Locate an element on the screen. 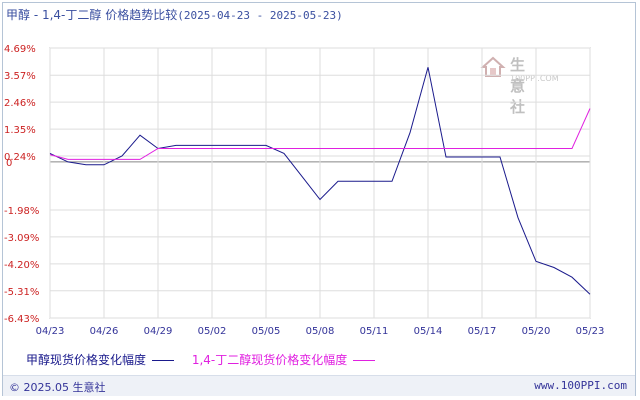 The width and height of the screenshot is (640, 400). y-tick-label: -4.20% is located at coordinates (21, 265).